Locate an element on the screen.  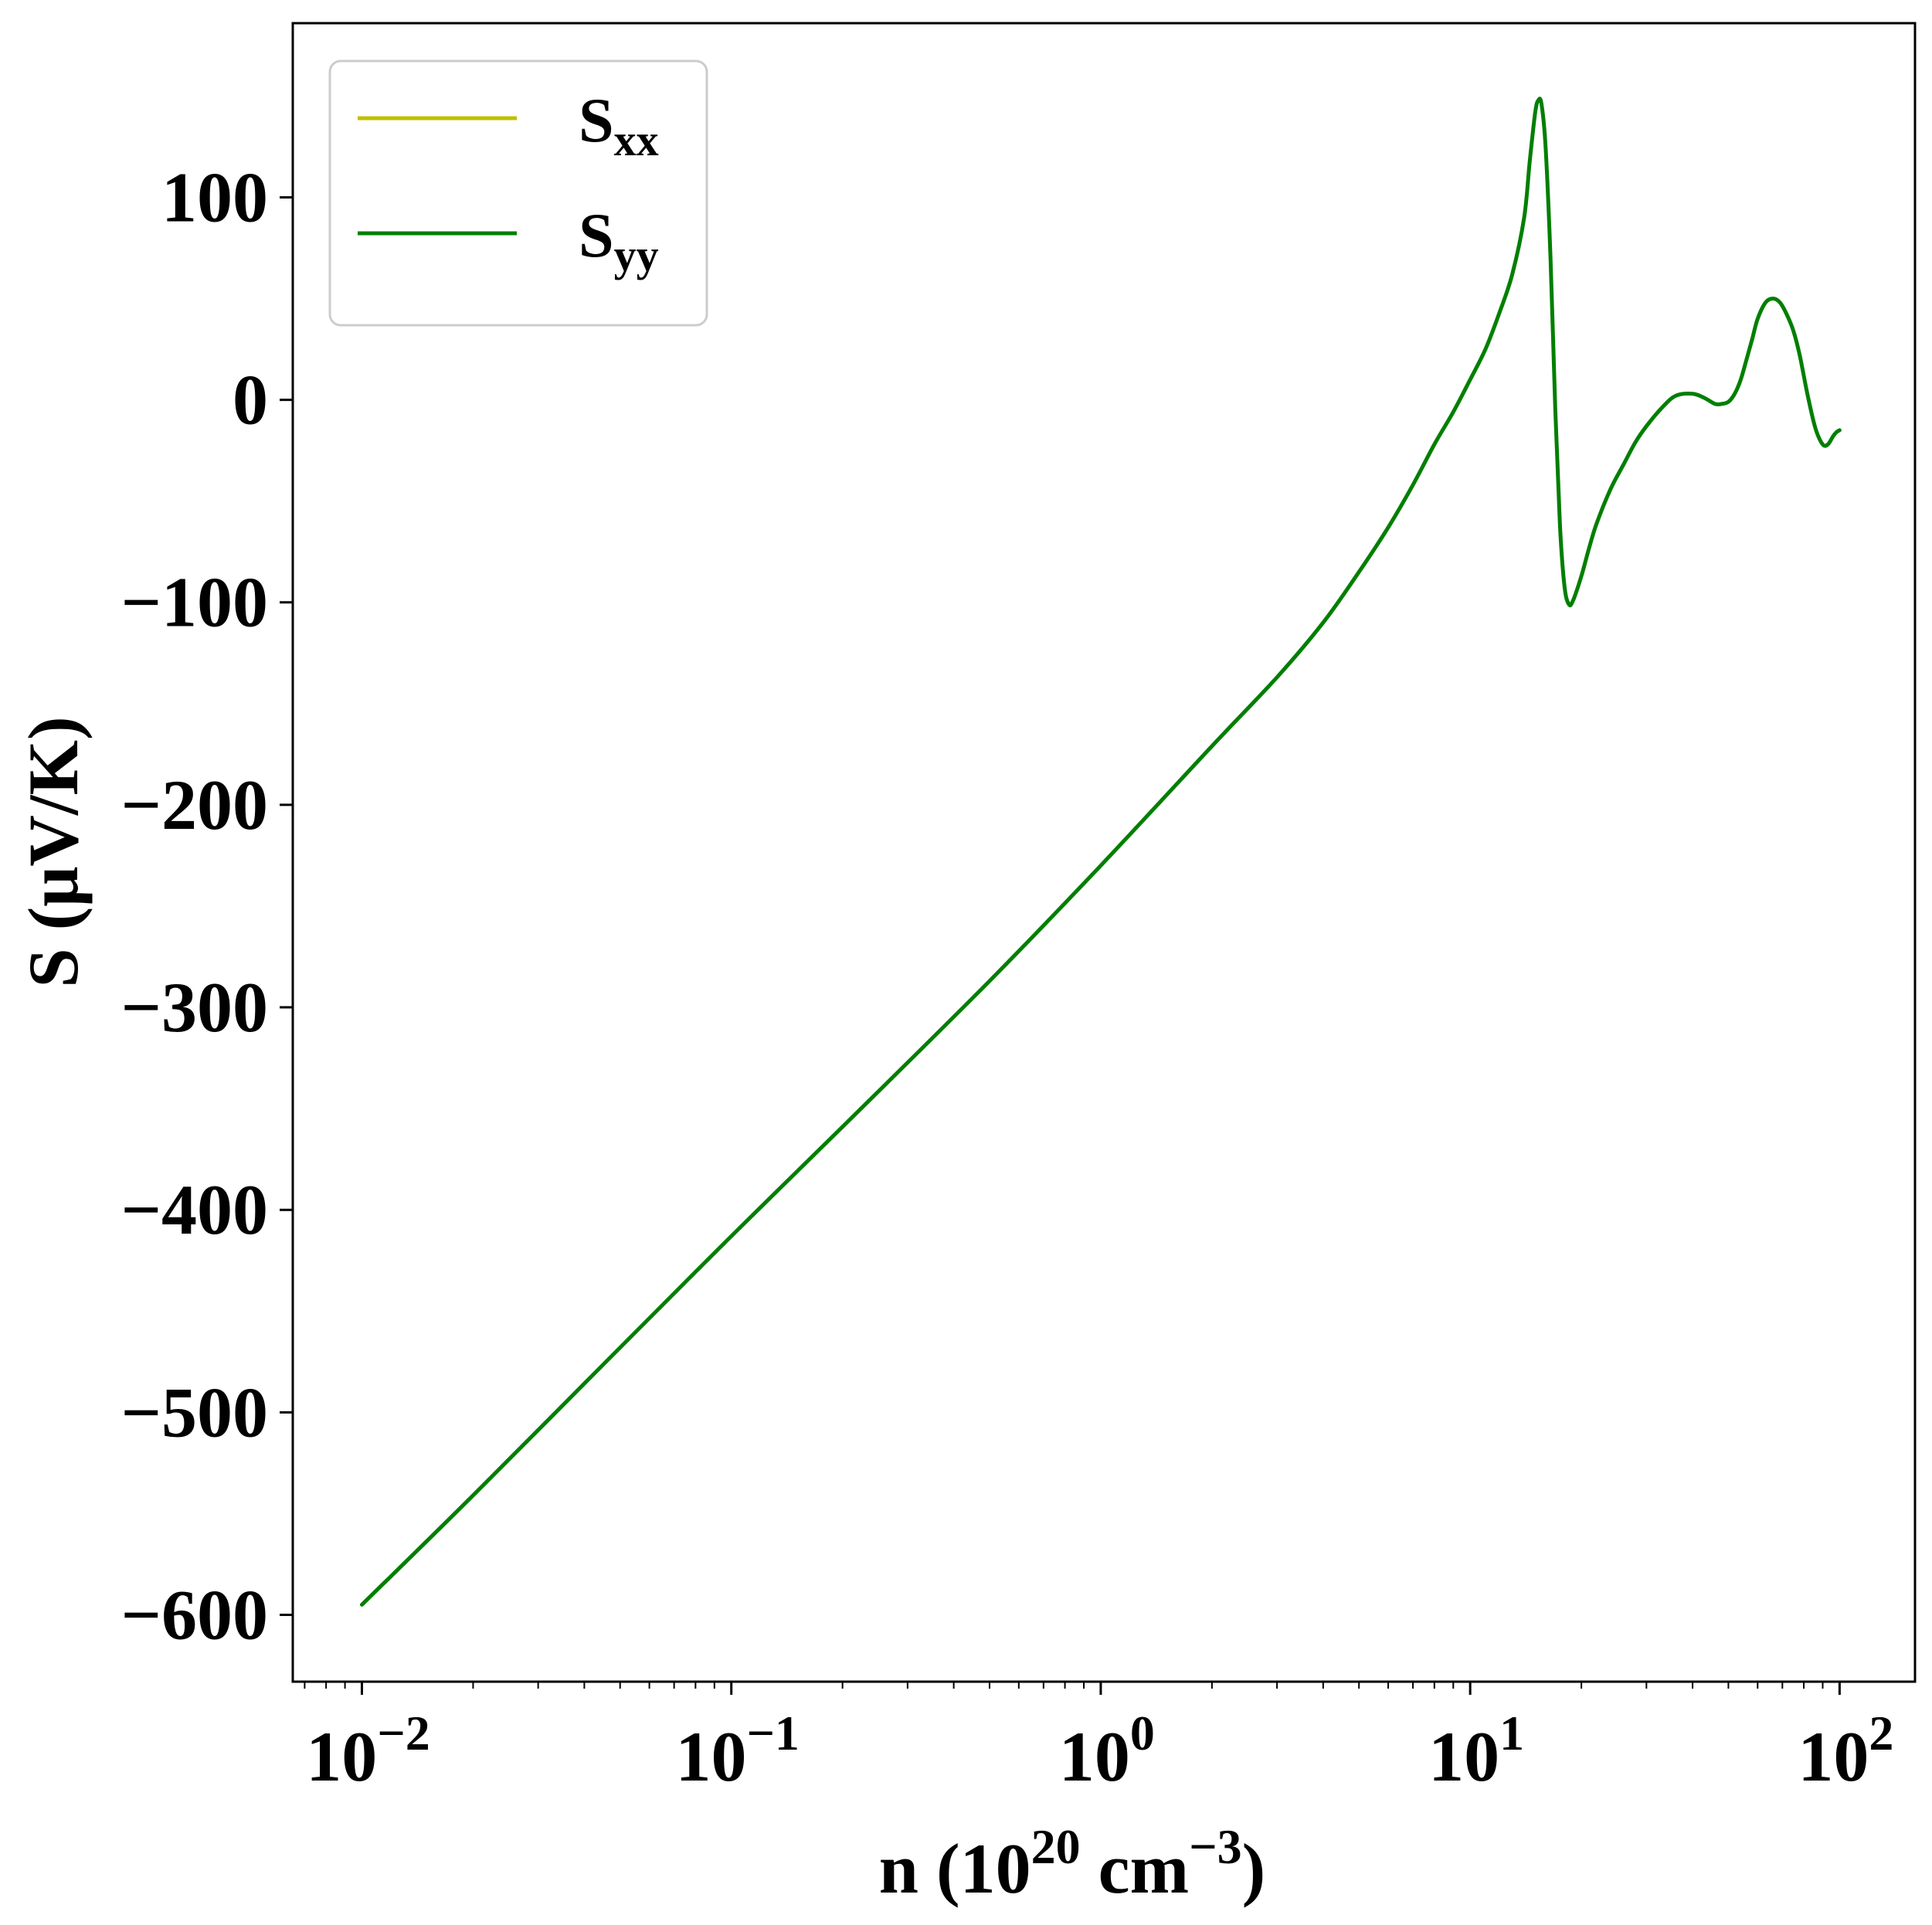
y-ticks: 100 0 −100 −200 −300 −400 −500 −600 is located at coordinates (207, 906).